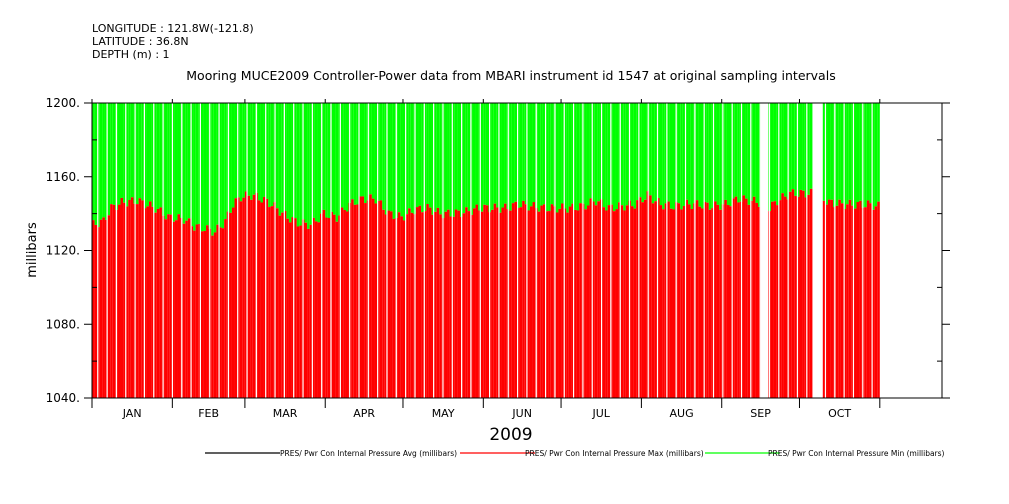 The height and width of the screenshot is (504, 1009). What do you see at coordinates (285, 413) in the screenshot?
I see `x-tick-label: MAR` at bounding box center [285, 413].